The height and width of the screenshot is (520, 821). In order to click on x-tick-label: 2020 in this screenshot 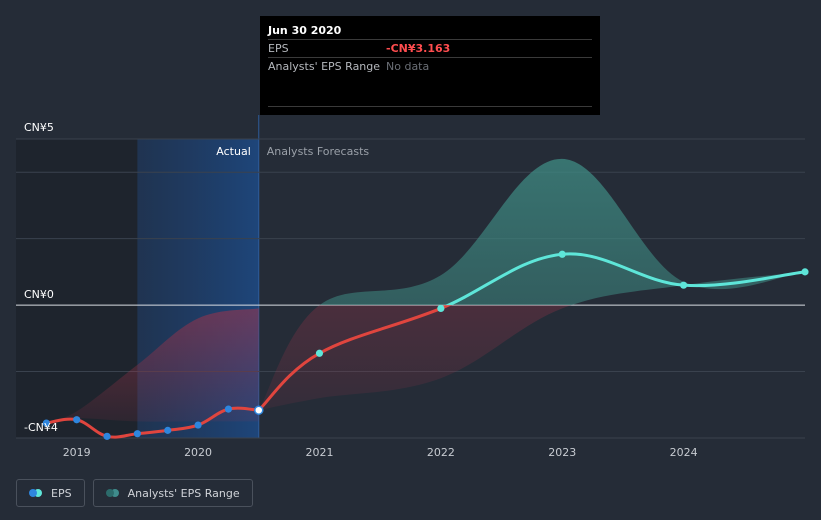, I will do `click(198, 452)`.